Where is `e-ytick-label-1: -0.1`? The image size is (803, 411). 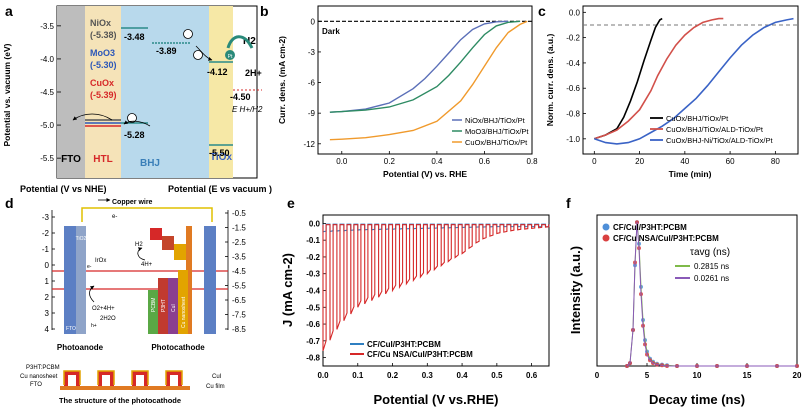 e-ytick-label-1: -0.1 is located at coordinates (313, 240).